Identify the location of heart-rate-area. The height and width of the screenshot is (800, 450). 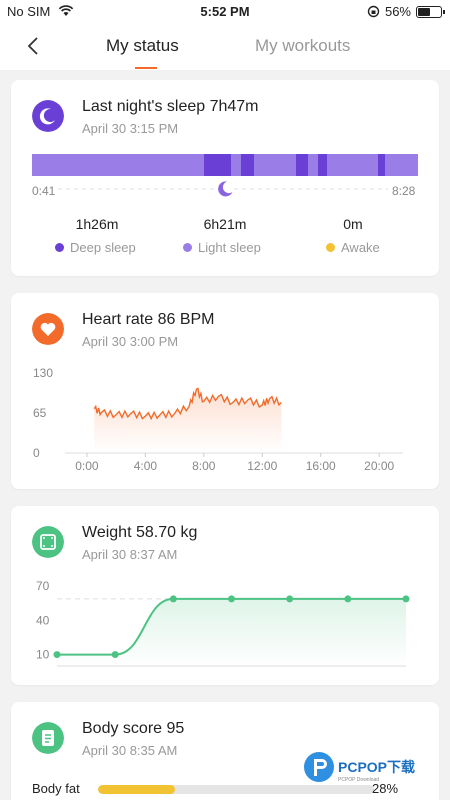
(188, 420).